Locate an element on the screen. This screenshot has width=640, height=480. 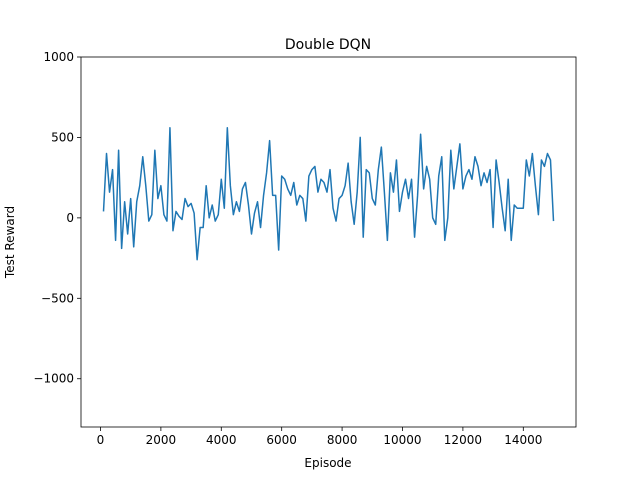
x-tick-label: 2000 is located at coordinates (161, 440).